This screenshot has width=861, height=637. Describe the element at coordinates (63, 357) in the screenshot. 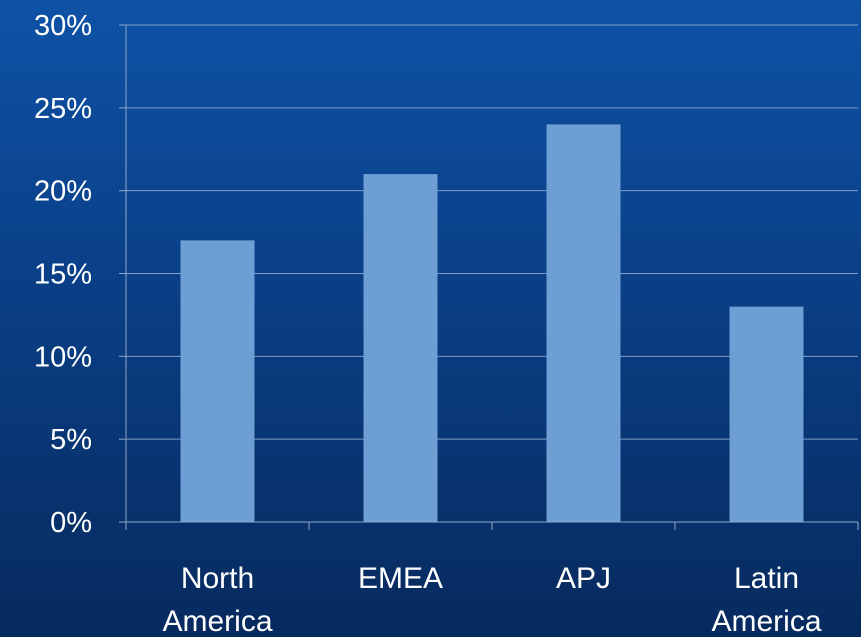

I see `y-tick-label: 10%` at that location.